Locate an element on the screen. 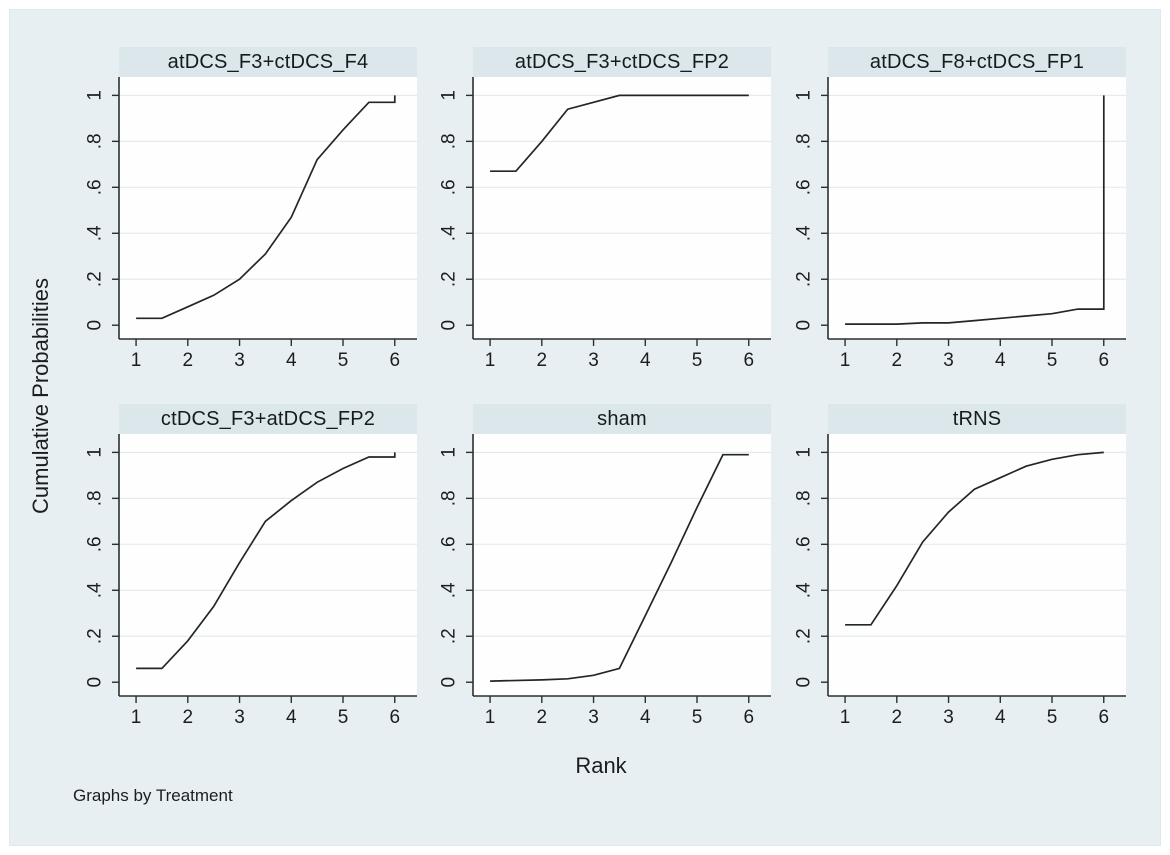  panel-sham: sham 0 .2 .4 .6 .8 1 1 2 3 4 5 6 is located at coordinates (595, 568).